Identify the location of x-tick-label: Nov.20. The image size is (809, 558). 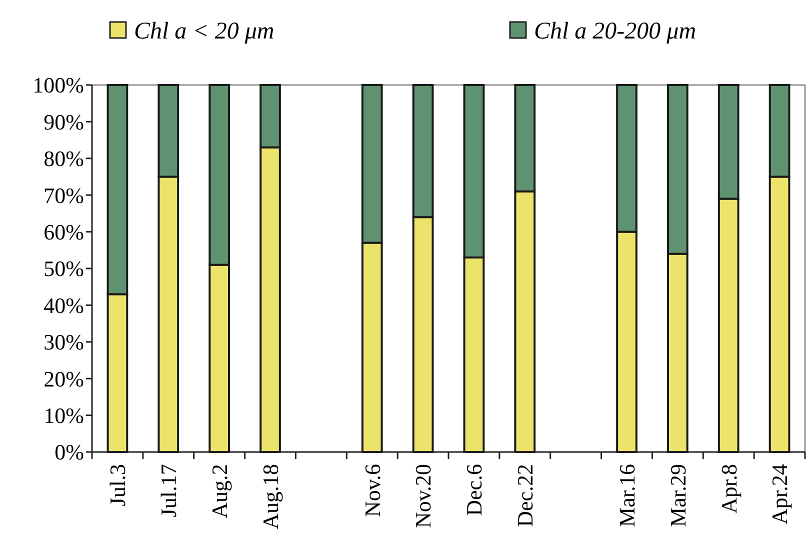
(423, 496).